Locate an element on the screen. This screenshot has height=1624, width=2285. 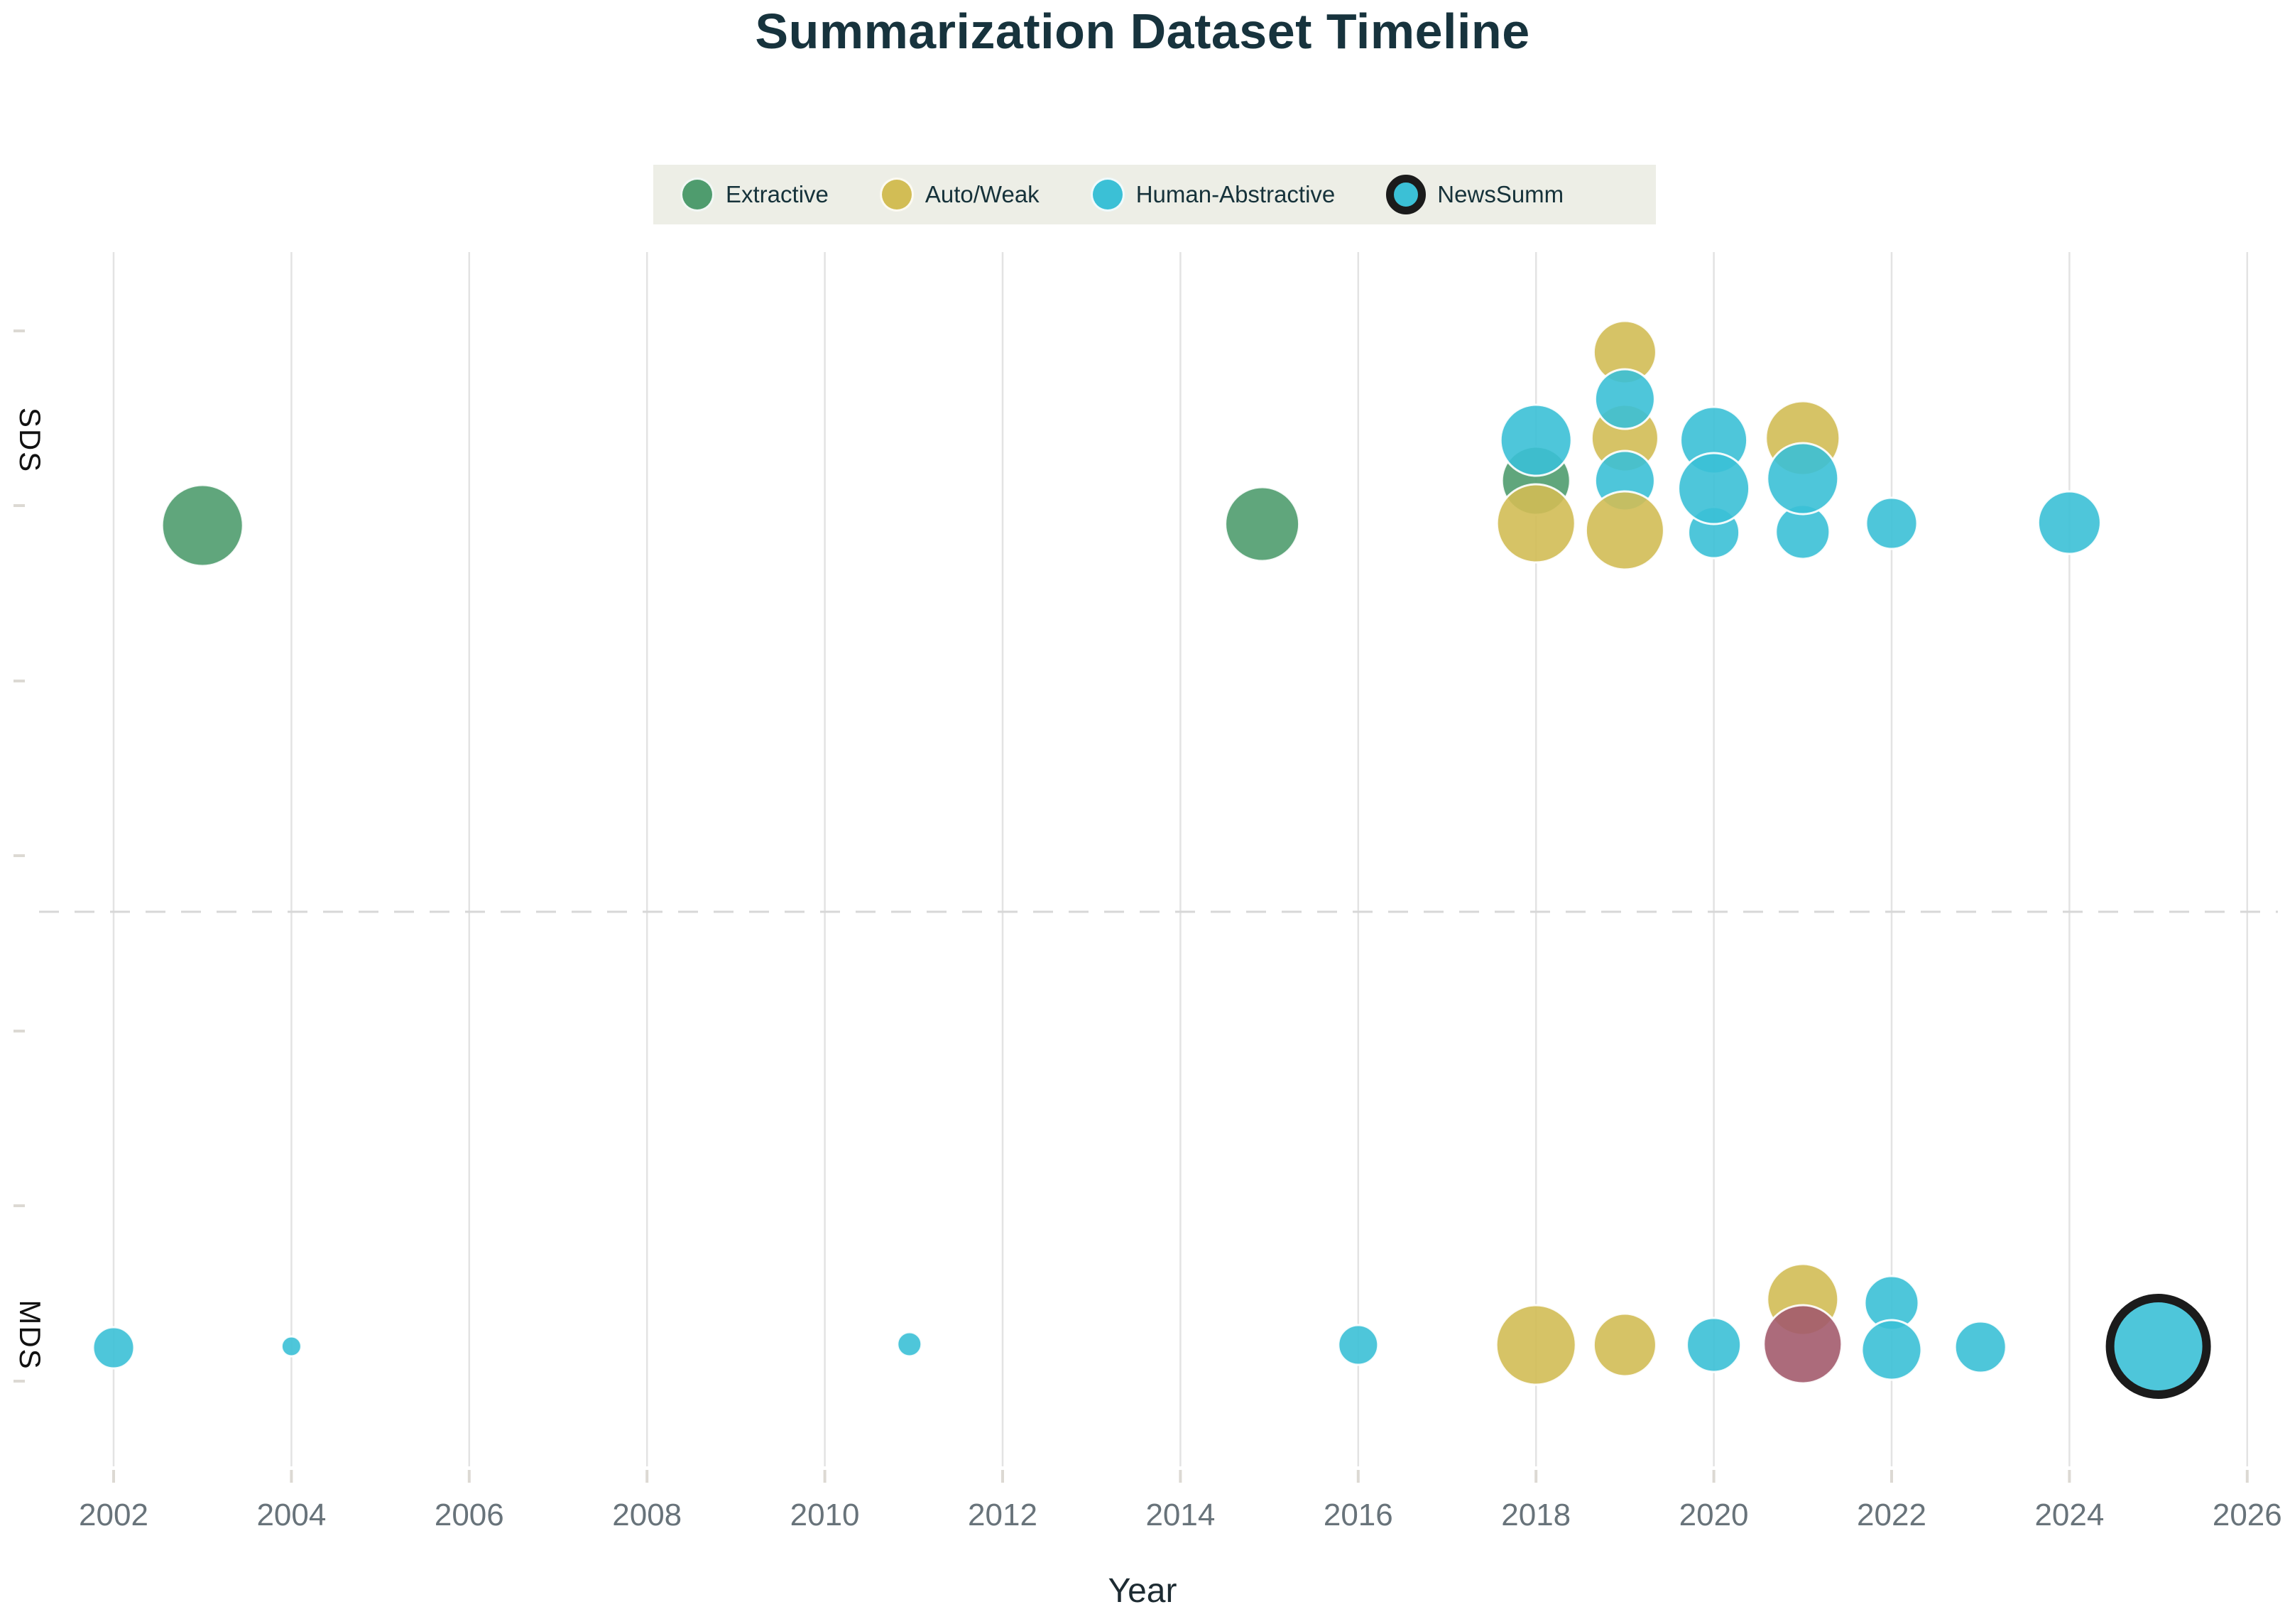
legend-item-human-abstractive: Human-Abstractive is located at coordinates (1213, 195).